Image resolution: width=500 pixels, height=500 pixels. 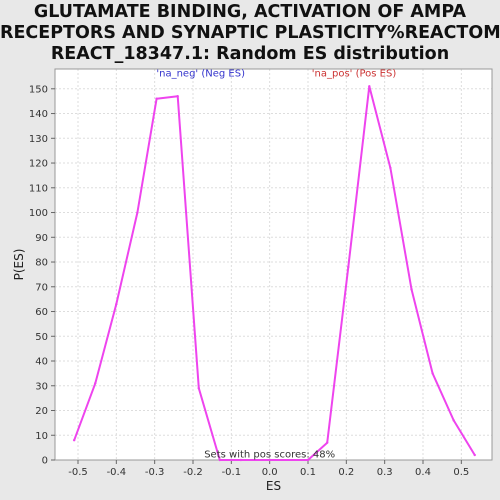 What do you see at coordinates (41, 238) in the screenshot?
I see `y-tick-label: 90` at bounding box center [41, 238].